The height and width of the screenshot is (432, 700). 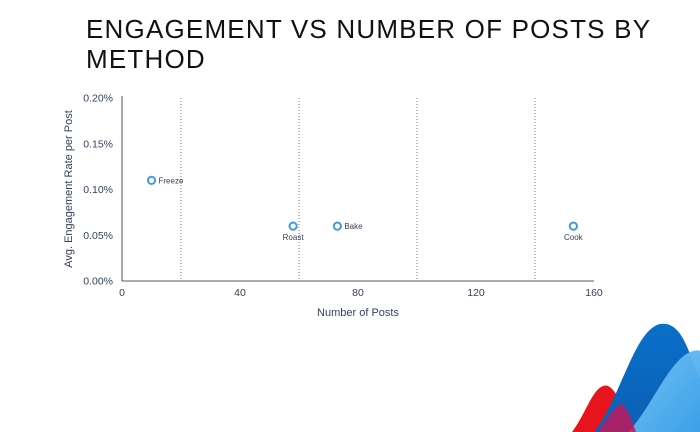 What do you see at coordinates (358, 293) in the screenshot?
I see `x-tick-label: 80` at bounding box center [358, 293].